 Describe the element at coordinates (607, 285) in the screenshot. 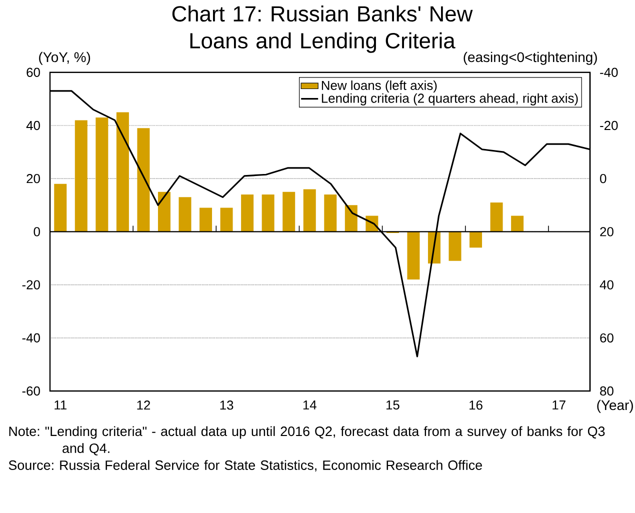

I see `y2-tick-label: 40` at that location.